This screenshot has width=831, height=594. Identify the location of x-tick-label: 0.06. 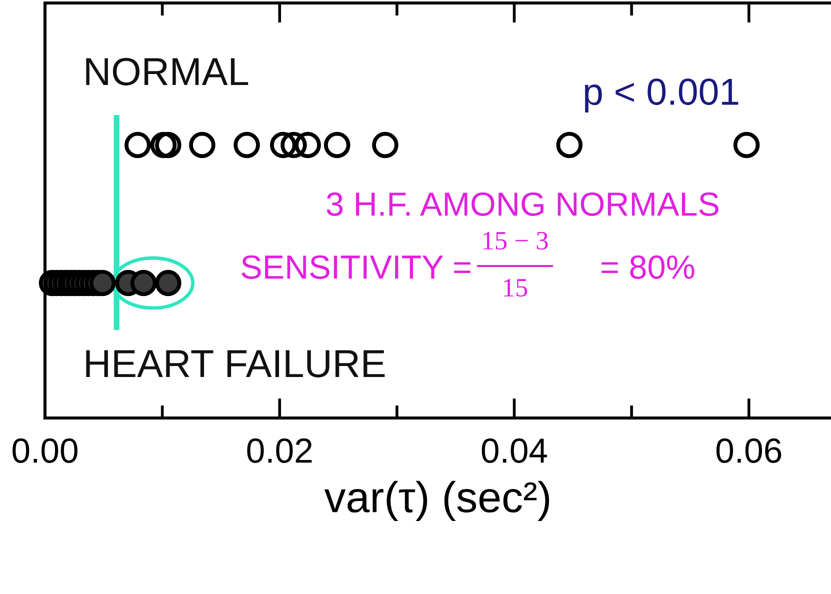
(749, 450).